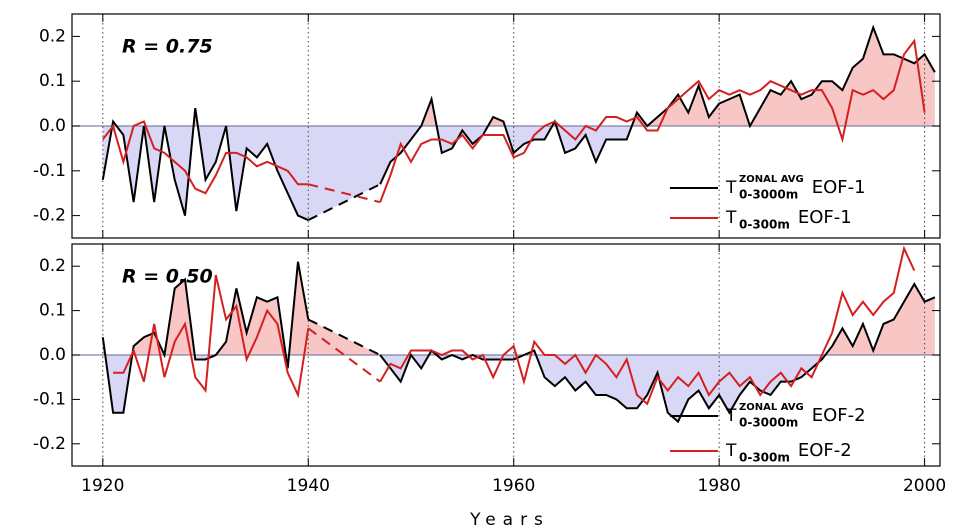  I want to click on annotation: R = 0.75, so click(167, 47).